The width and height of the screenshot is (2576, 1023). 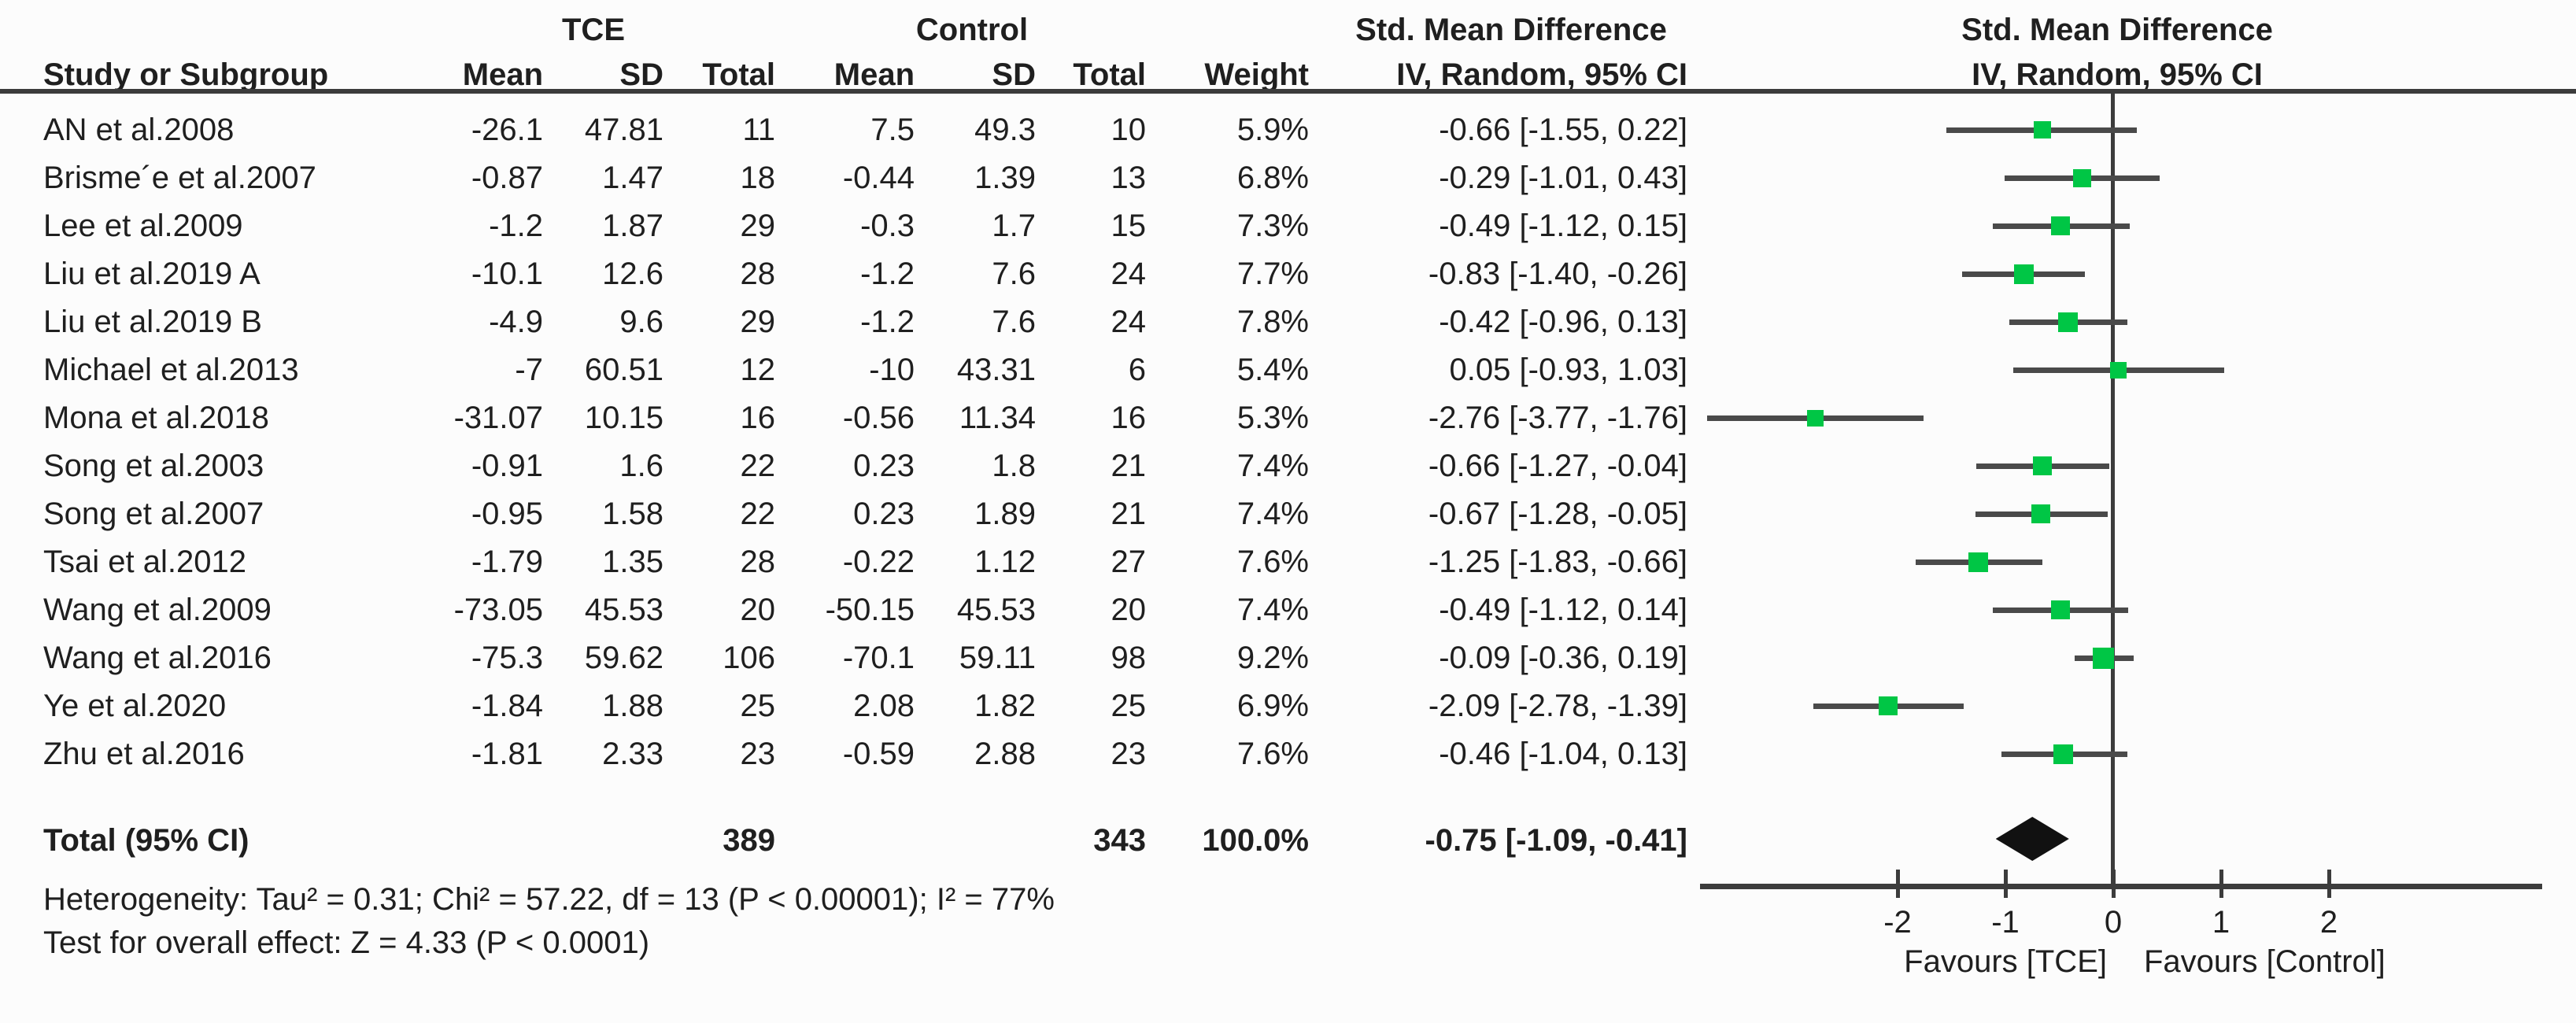 What do you see at coordinates (632, 754) in the screenshot?
I see `tce-sd: 2.33` at bounding box center [632, 754].